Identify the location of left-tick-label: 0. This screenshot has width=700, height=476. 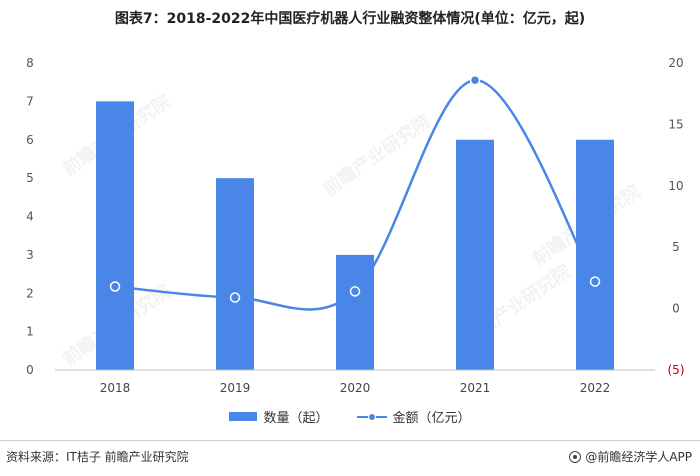
(30, 370).